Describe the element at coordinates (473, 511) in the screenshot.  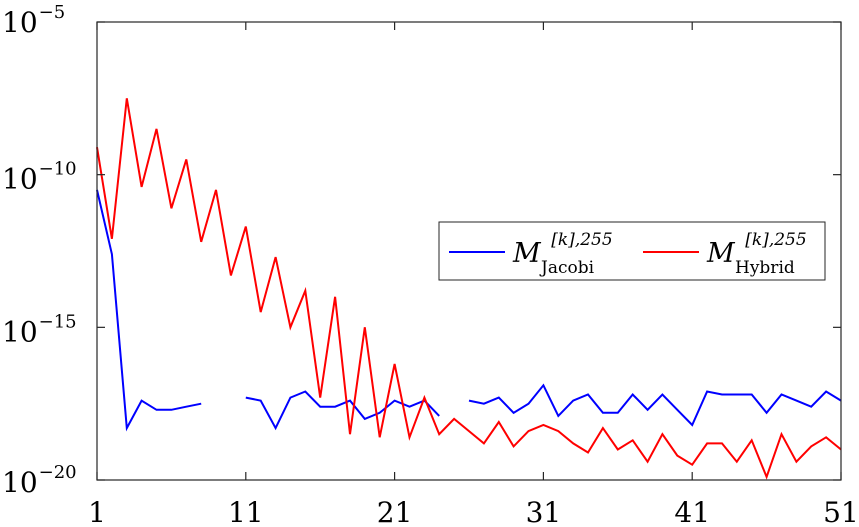
I see `x-tick-labels: 1 11 21 31 41 51` at that location.